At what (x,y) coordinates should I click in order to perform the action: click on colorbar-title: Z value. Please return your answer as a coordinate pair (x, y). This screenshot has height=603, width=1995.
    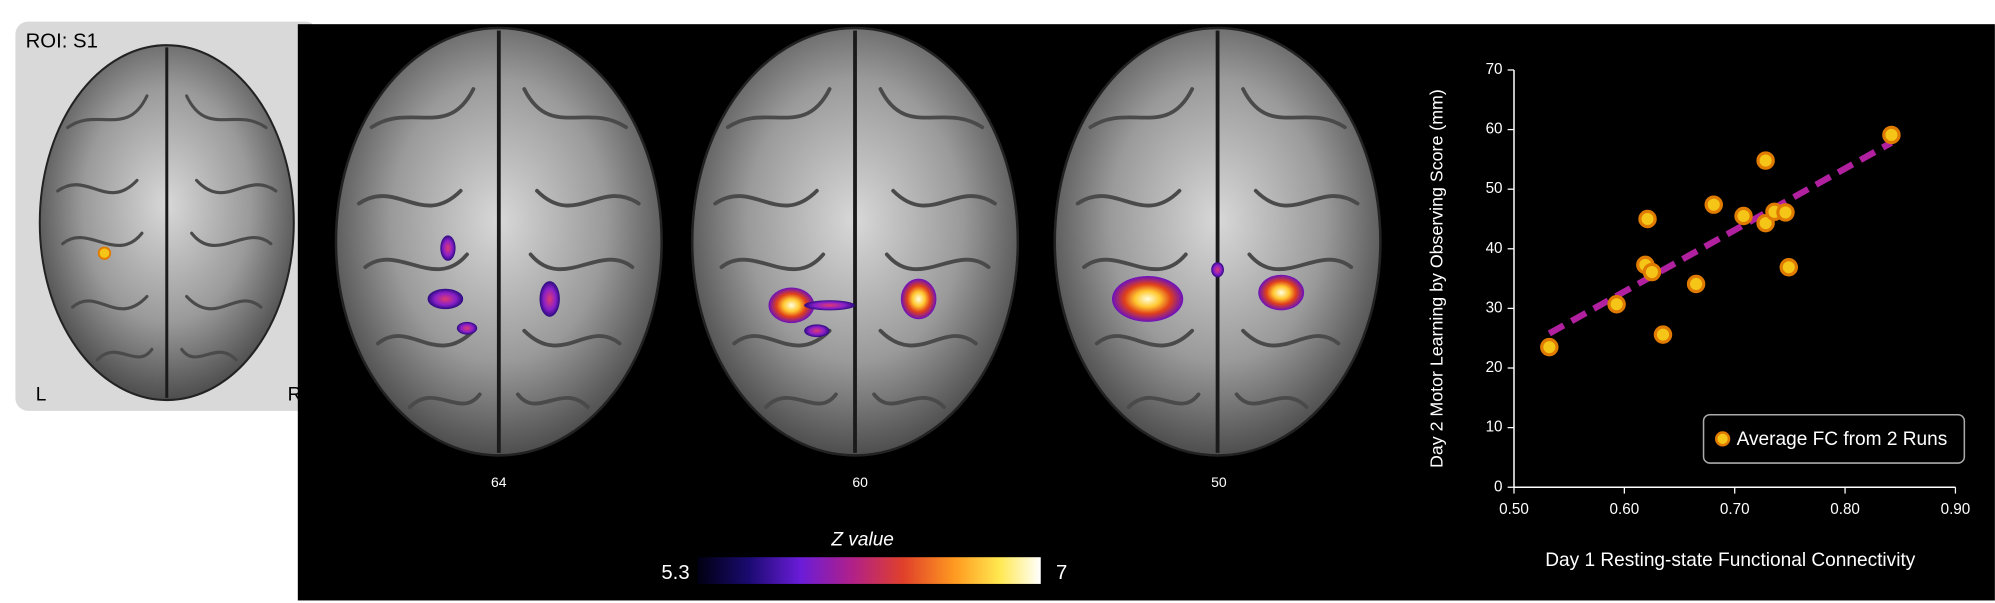
    Looking at the image, I should click on (862, 540).